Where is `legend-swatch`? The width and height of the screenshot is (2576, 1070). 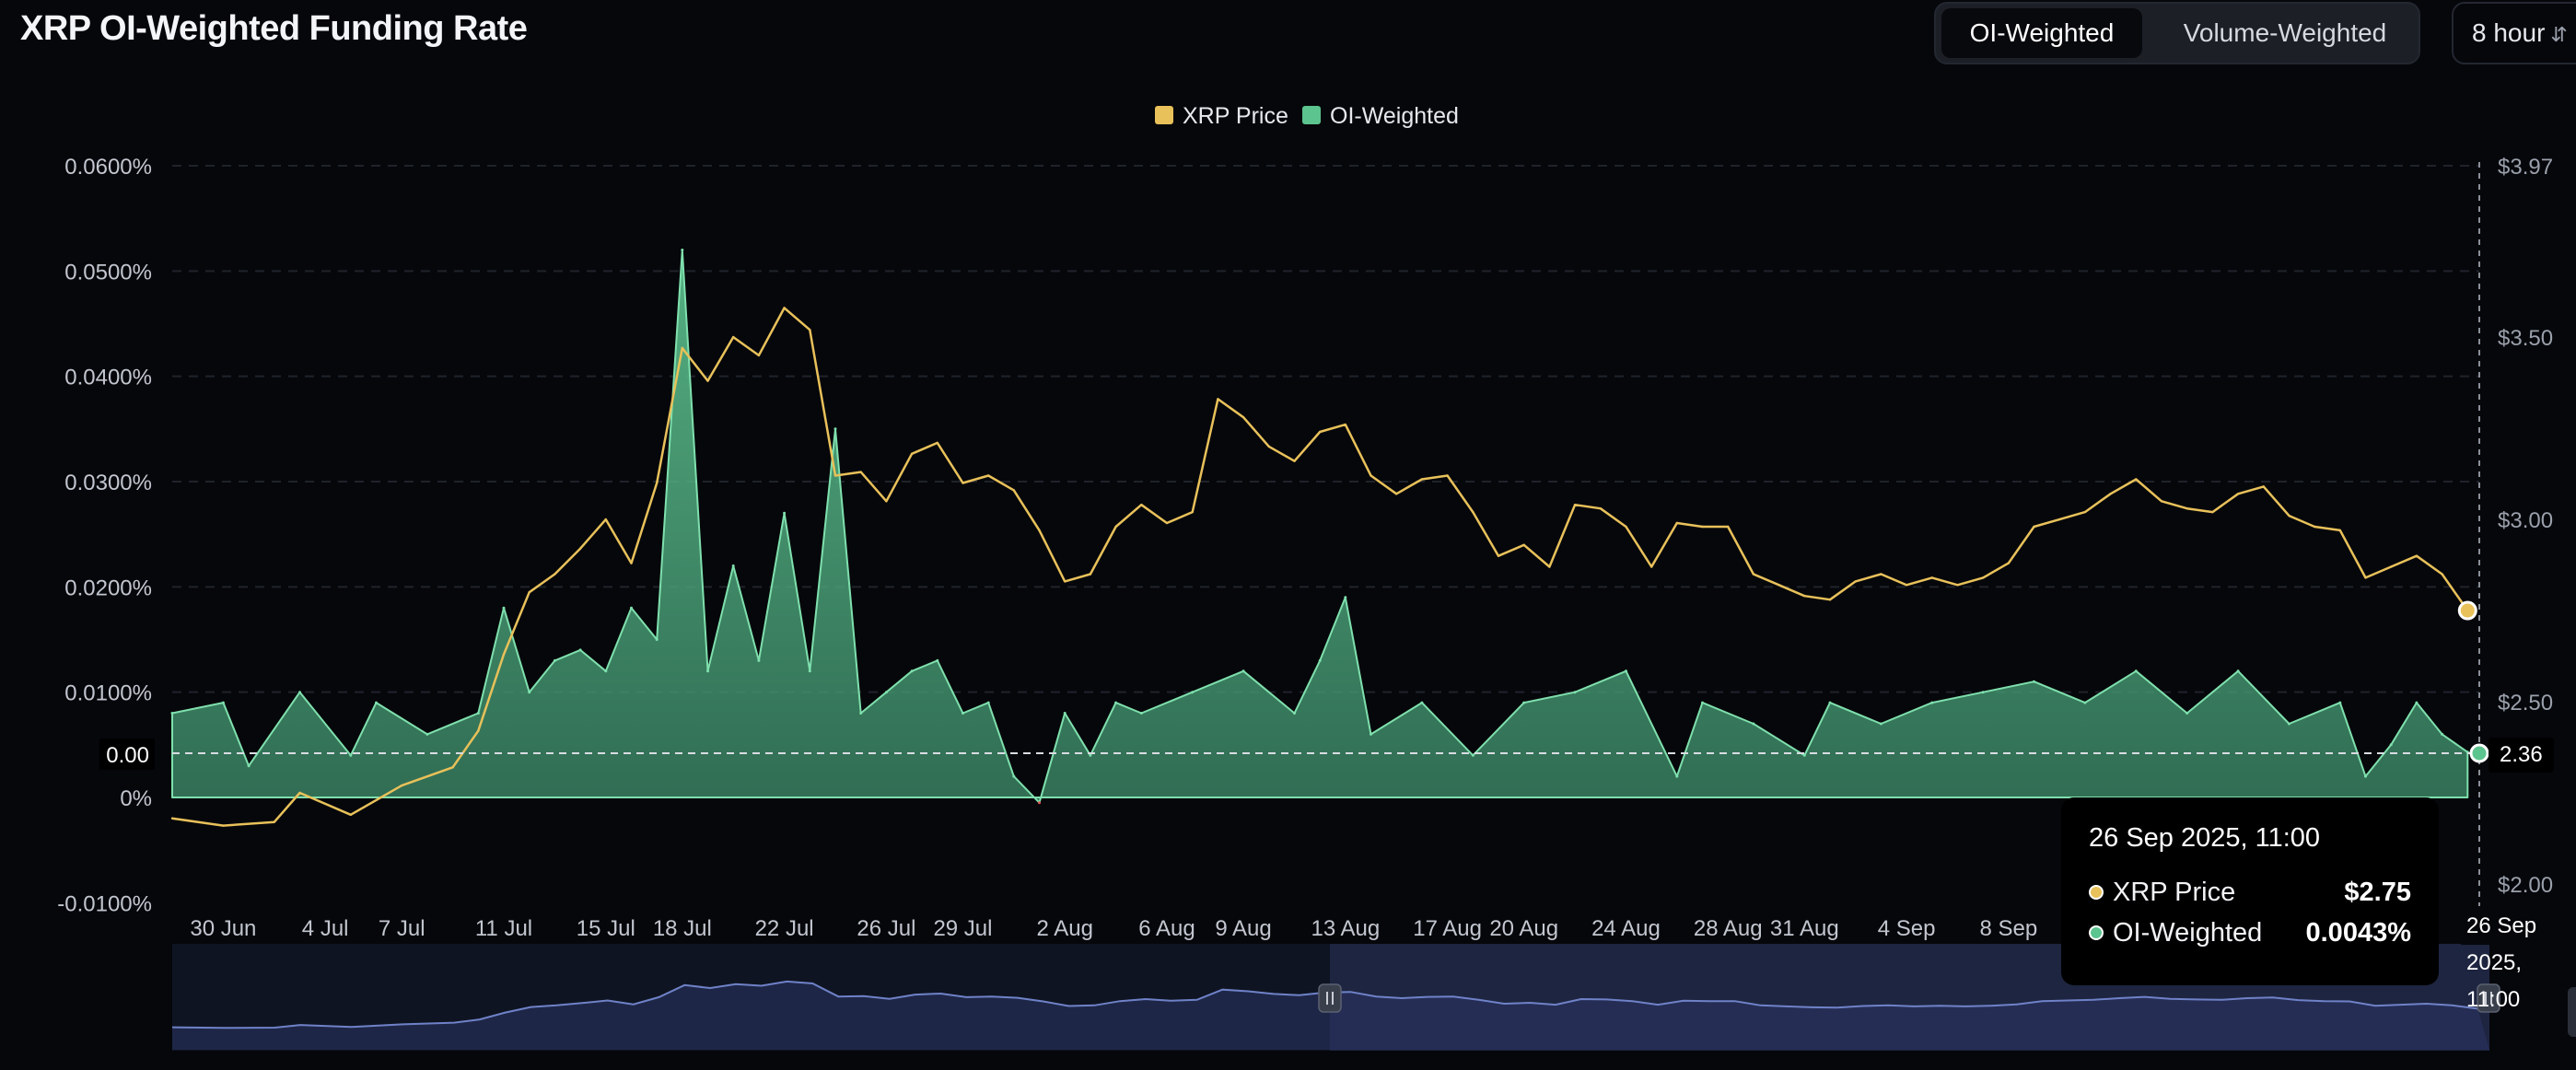 legend-swatch is located at coordinates (1311, 115).